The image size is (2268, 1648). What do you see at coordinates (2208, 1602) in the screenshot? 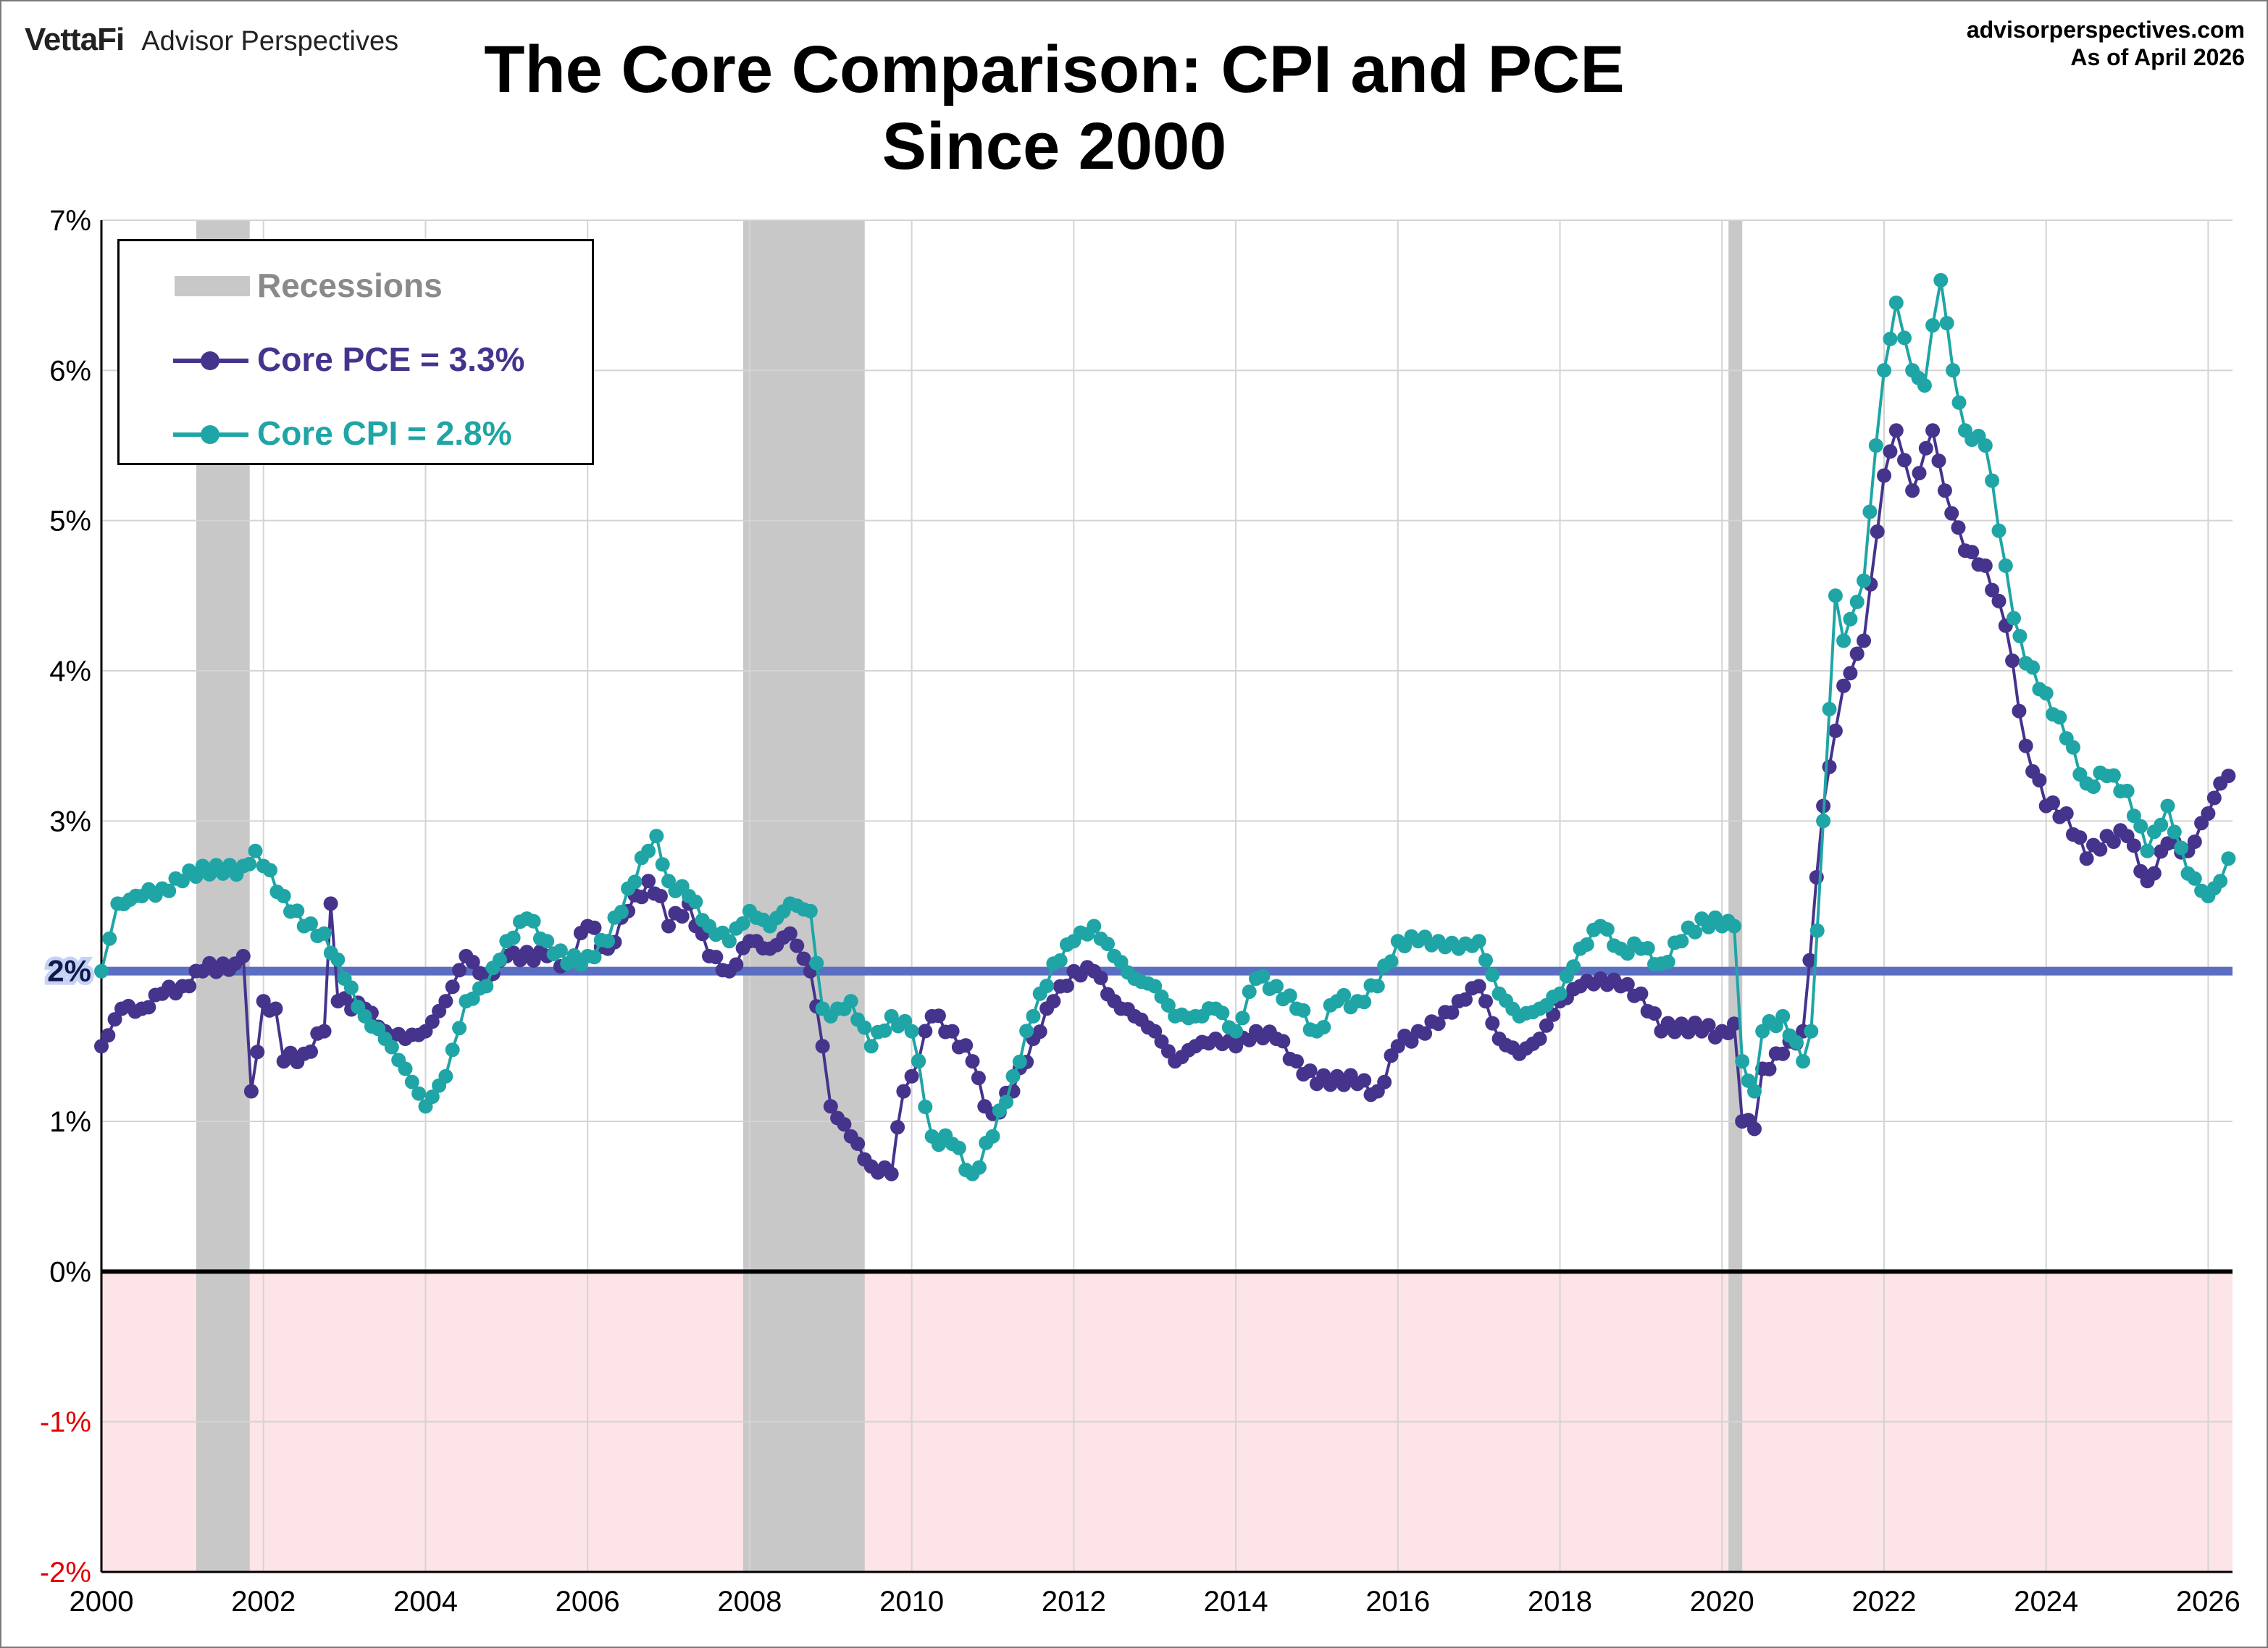
I see `x-tick-label-13: 2026` at bounding box center [2208, 1602].